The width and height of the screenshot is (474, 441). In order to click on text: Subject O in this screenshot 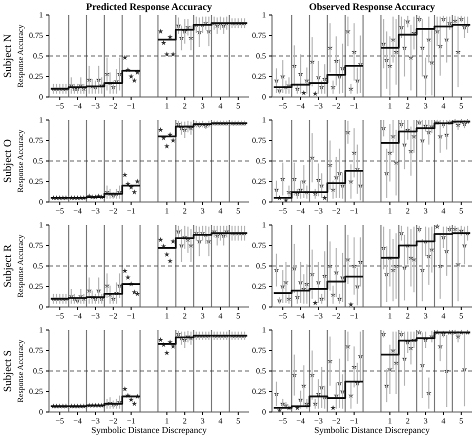, I will do `click(8, 161)`.